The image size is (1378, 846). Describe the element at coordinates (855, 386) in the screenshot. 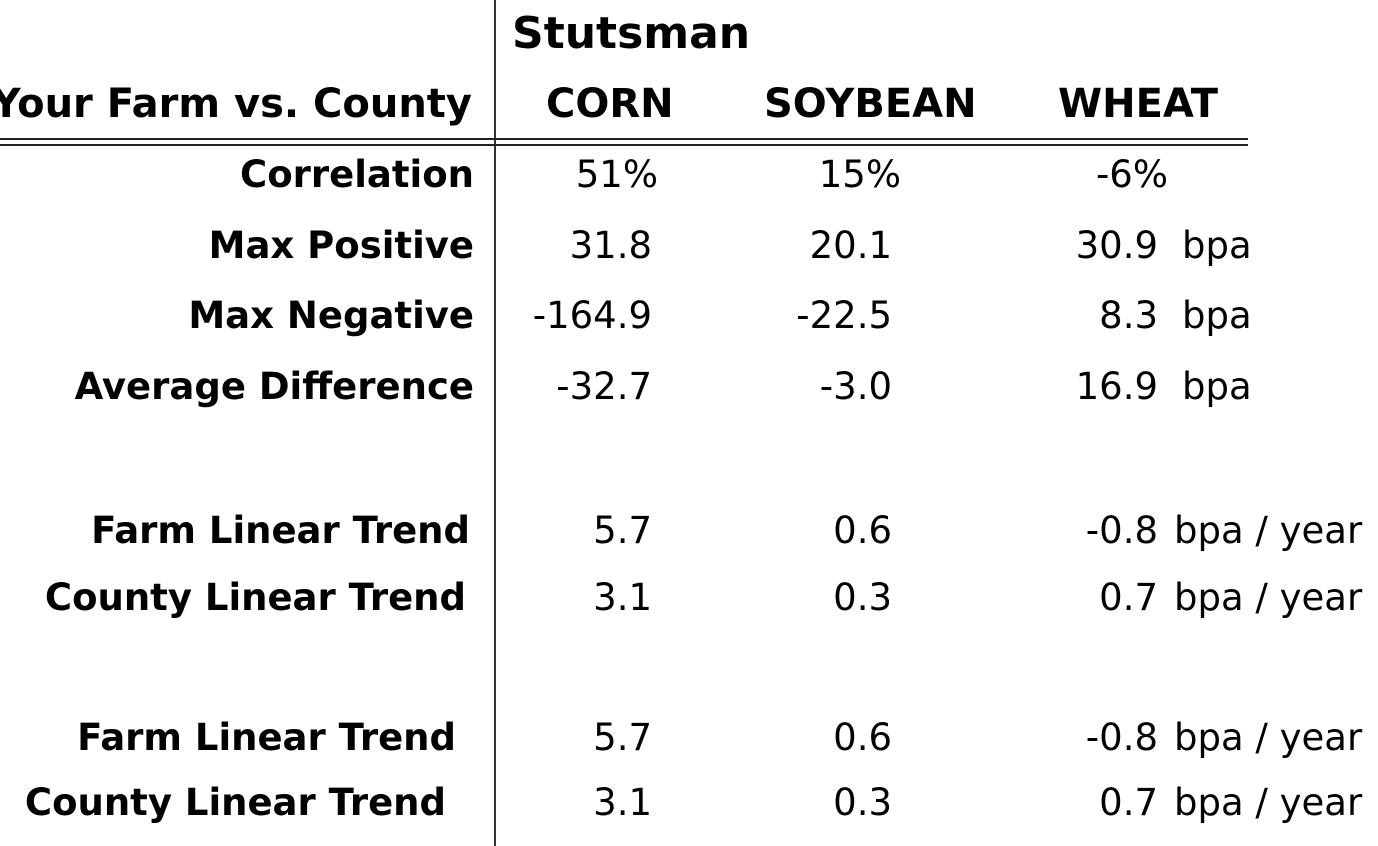

I see `cell-soybean: -3.0` at that location.